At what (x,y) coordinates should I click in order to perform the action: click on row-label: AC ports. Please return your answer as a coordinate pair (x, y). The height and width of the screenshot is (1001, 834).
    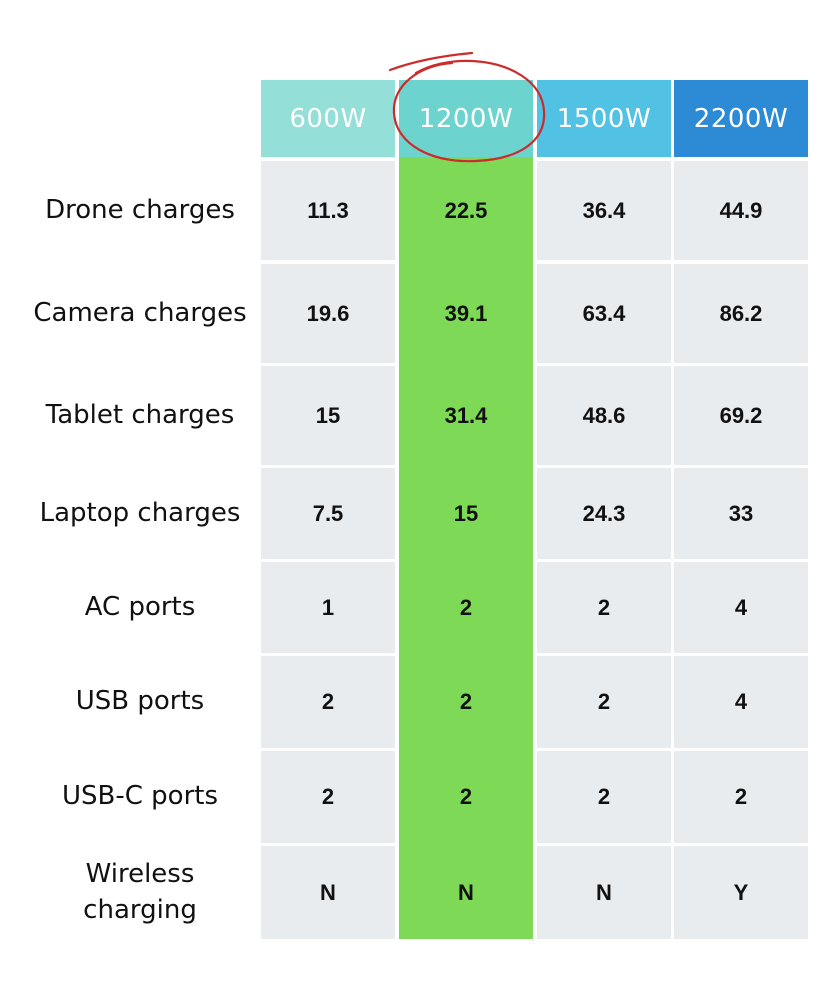
    Looking at the image, I should click on (140, 606).